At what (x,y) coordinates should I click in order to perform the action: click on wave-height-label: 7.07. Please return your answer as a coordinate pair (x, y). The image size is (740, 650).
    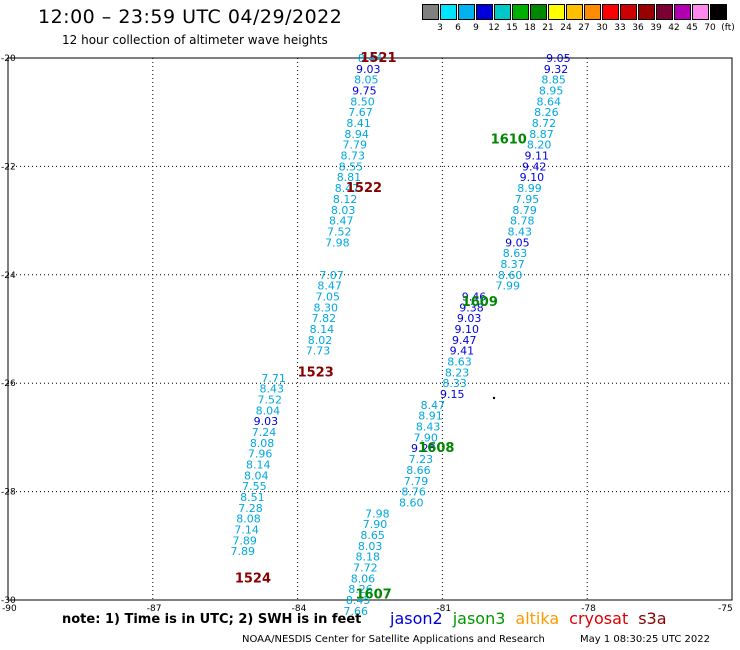
    Looking at the image, I should click on (331, 275).